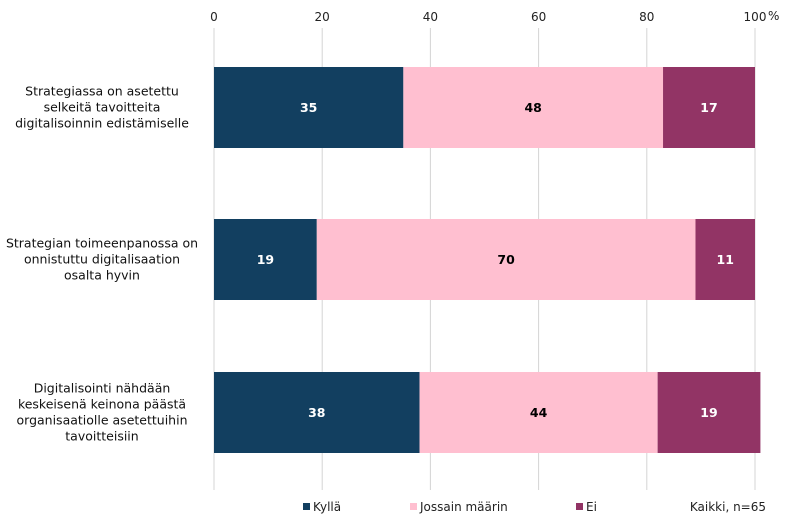 The height and width of the screenshot is (523, 790). Describe the element at coordinates (538, 17) in the screenshot. I see `x-tick-label: 60` at that location.